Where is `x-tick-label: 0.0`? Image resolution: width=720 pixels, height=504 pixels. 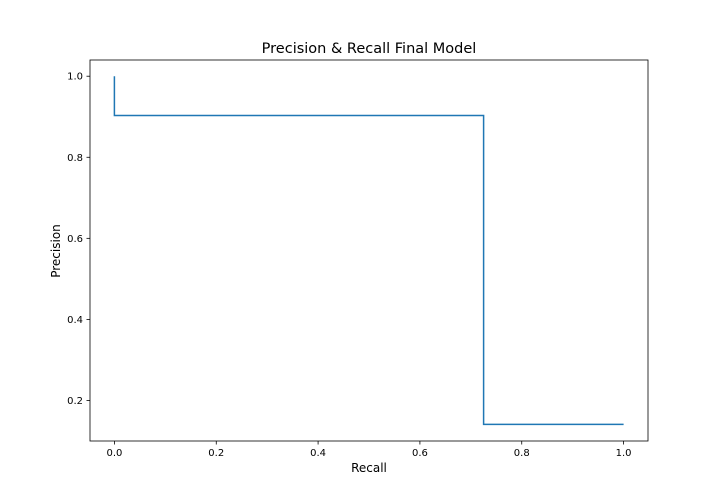
x-tick-label: 0.0 is located at coordinates (114, 453).